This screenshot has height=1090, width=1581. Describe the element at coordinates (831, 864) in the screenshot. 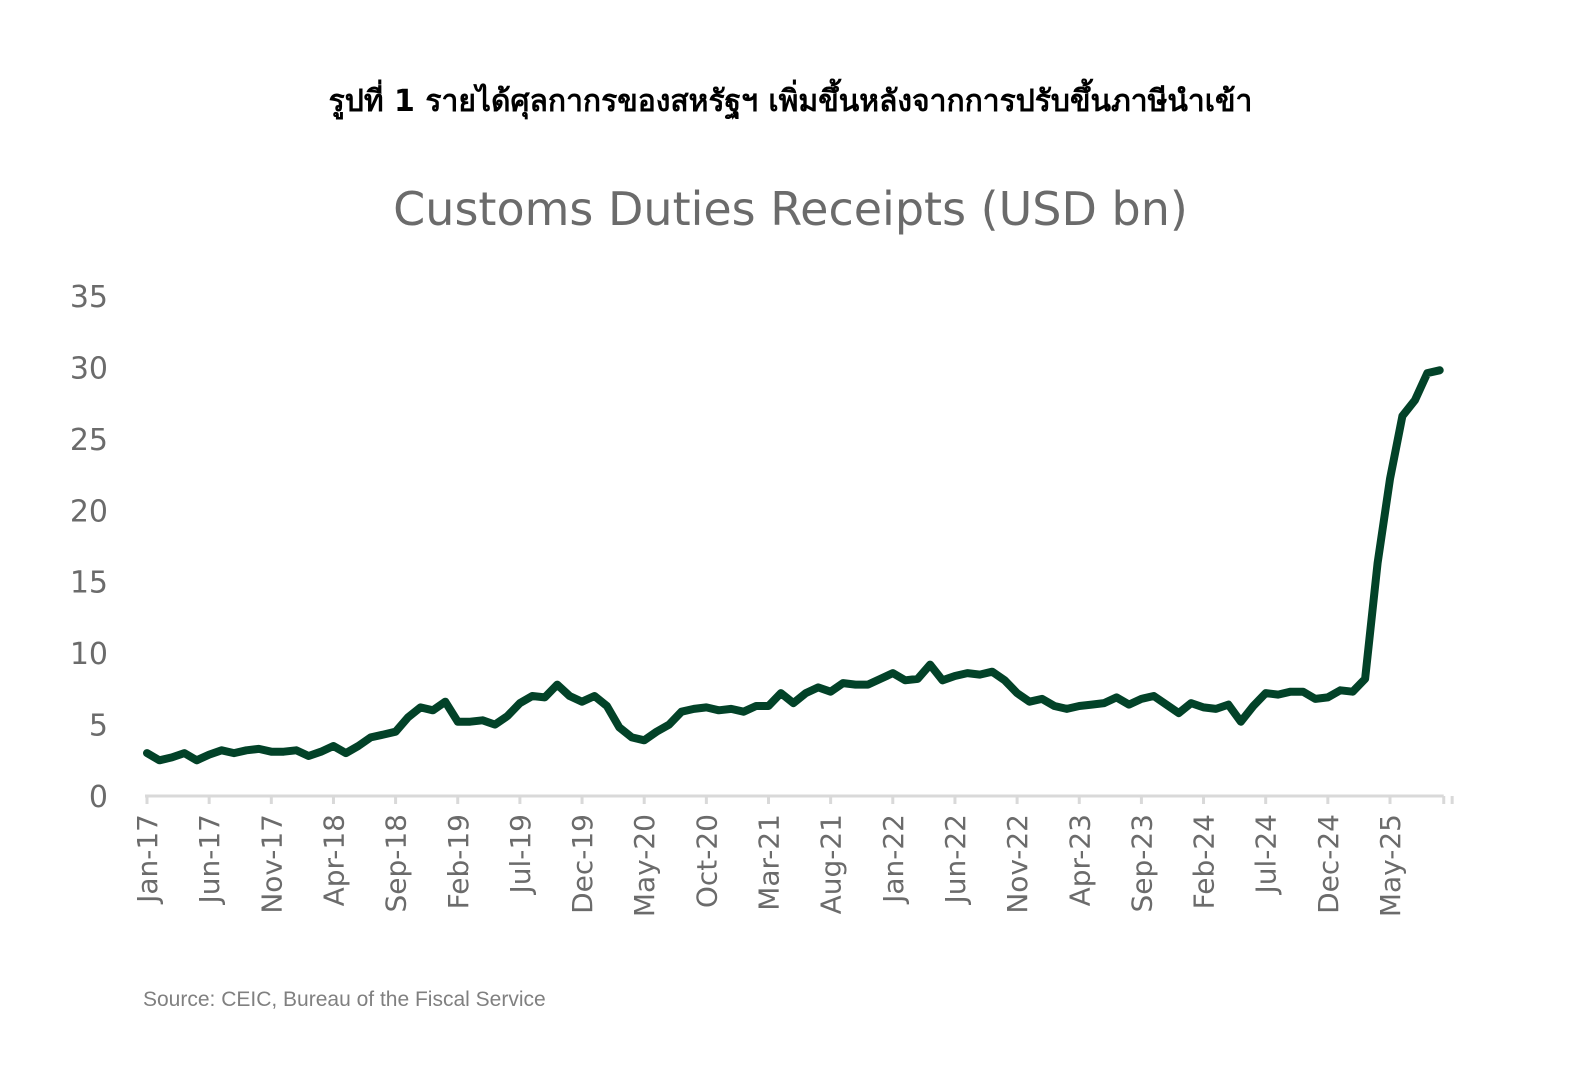

I see `x-tick-label: Aug-21` at that location.